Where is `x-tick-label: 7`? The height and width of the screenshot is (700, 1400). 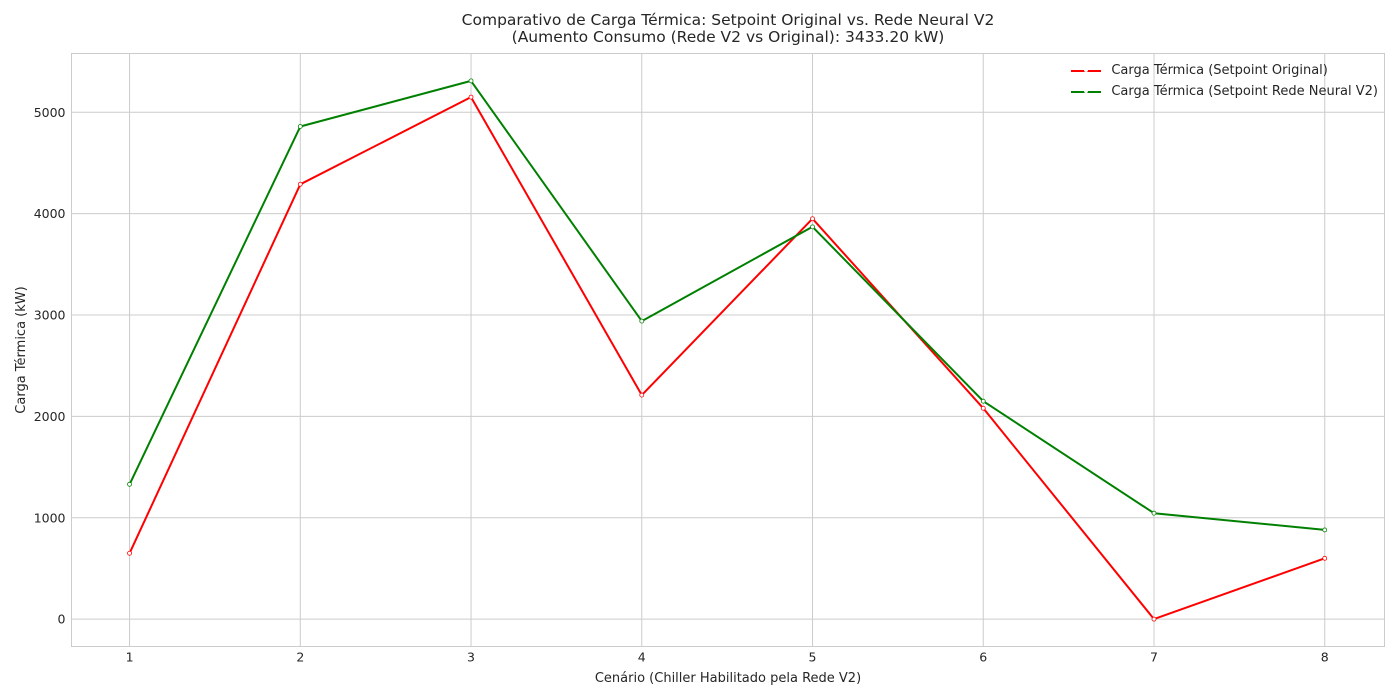
x-tick-label: 7 is located at coordinates (1154, 657).